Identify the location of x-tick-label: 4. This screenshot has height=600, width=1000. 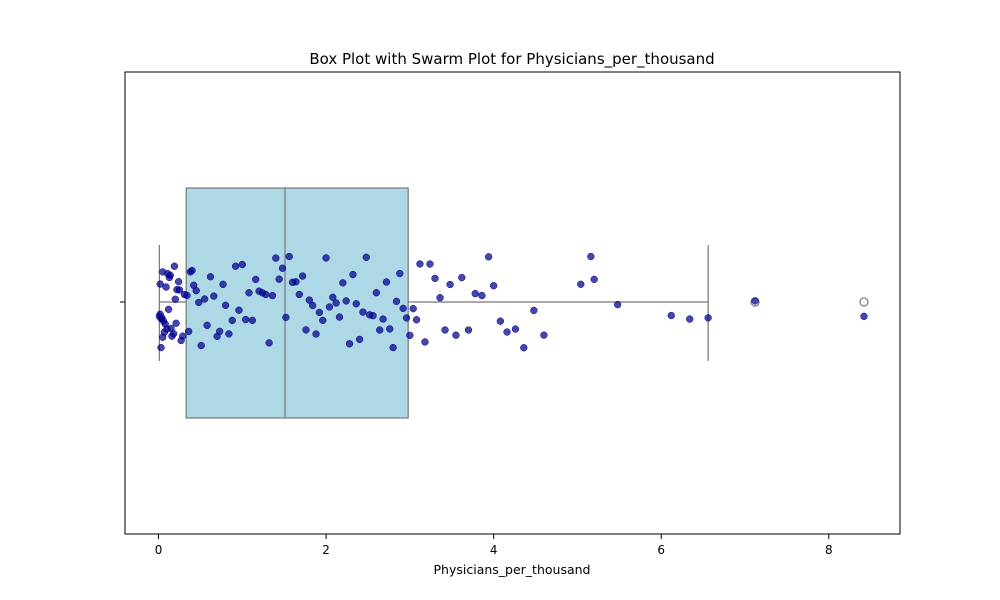
(494, 550).